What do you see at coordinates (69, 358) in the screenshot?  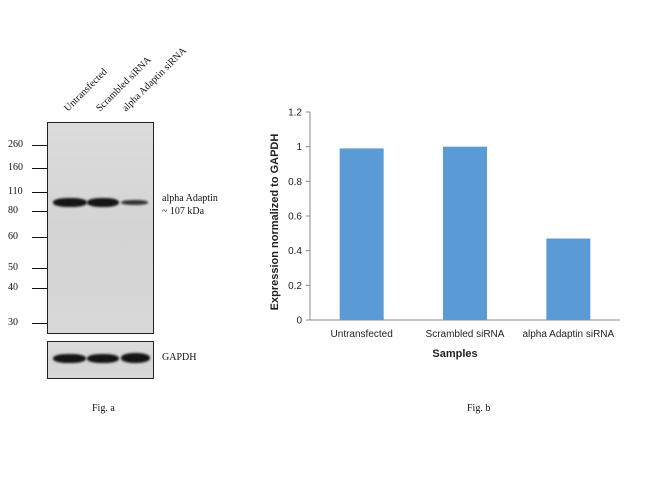 I see `gapdh-band-untransfected` at bounding box center [69, 358].